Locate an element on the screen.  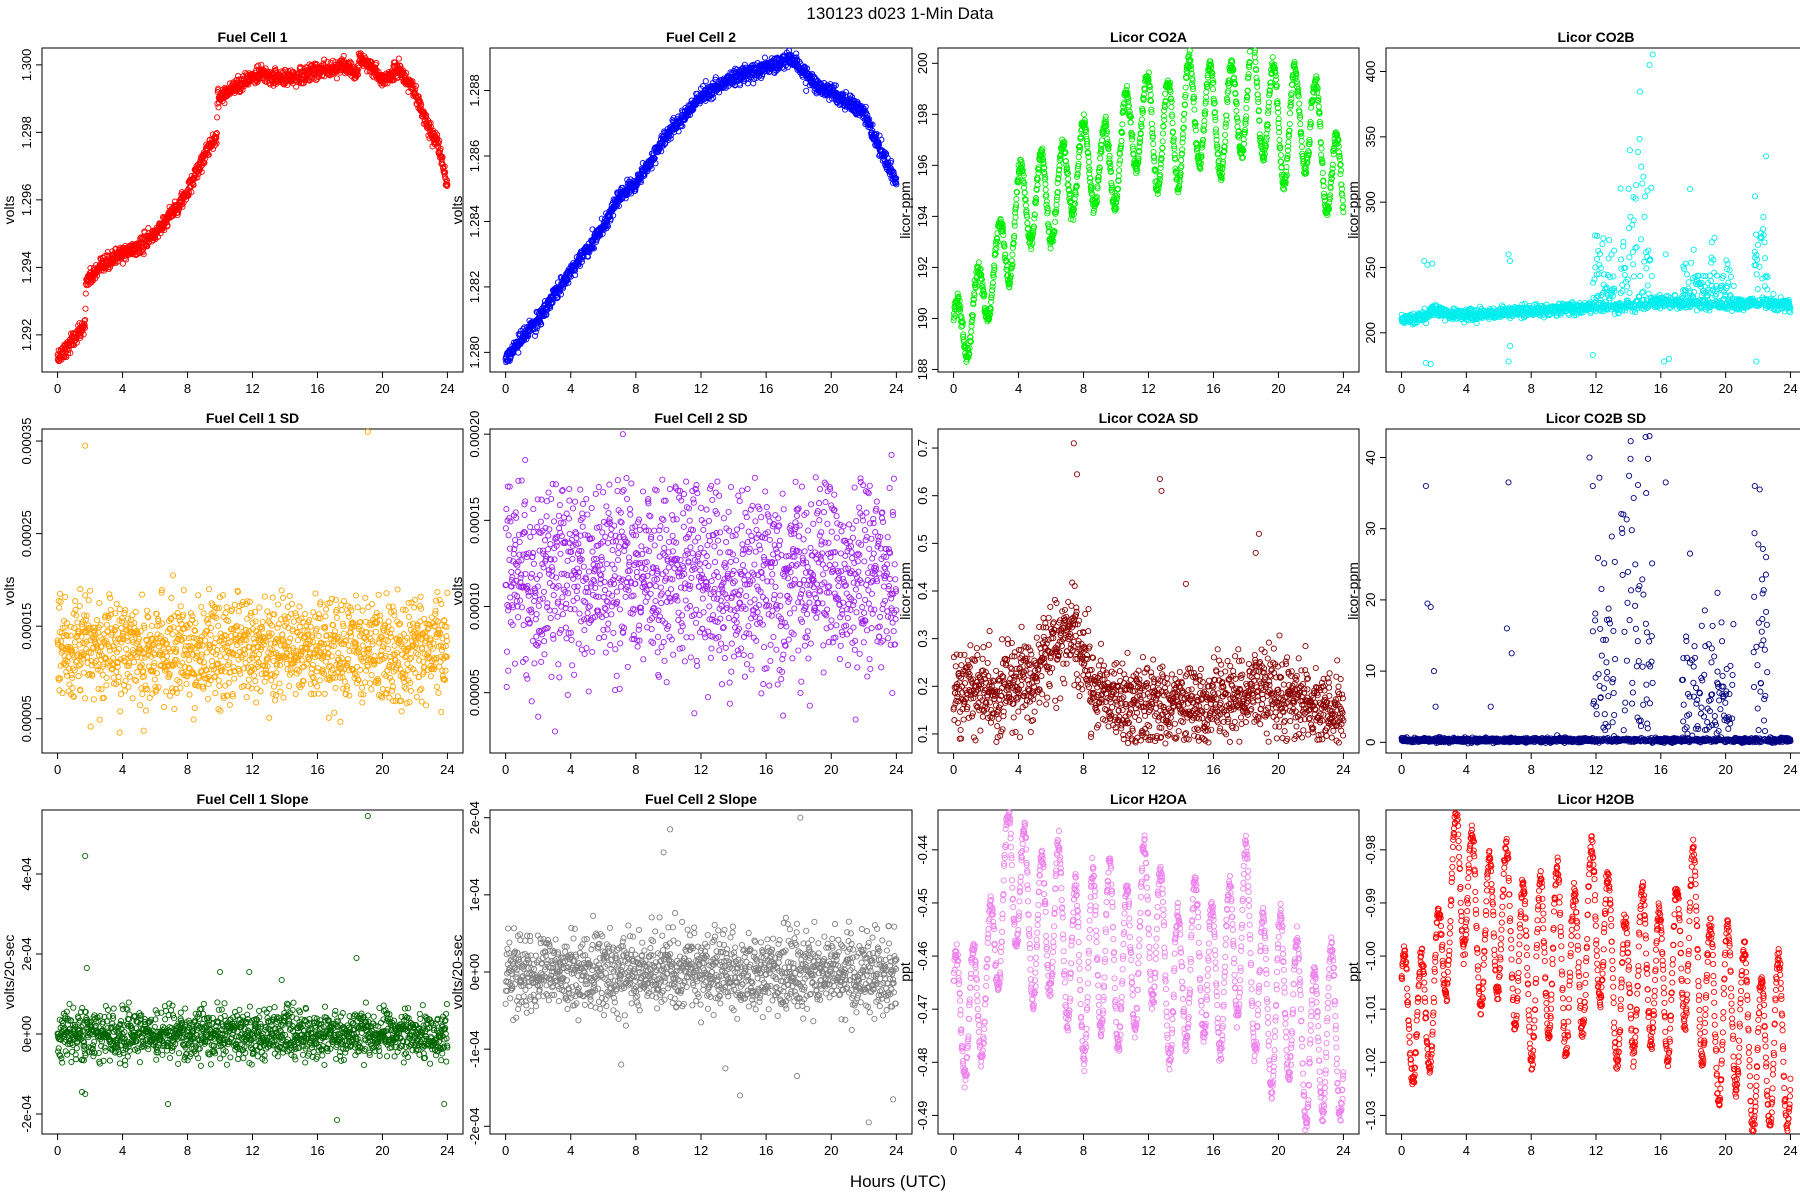
panel-title: Fuel Cell 2 is located at coordinates (701, 37).